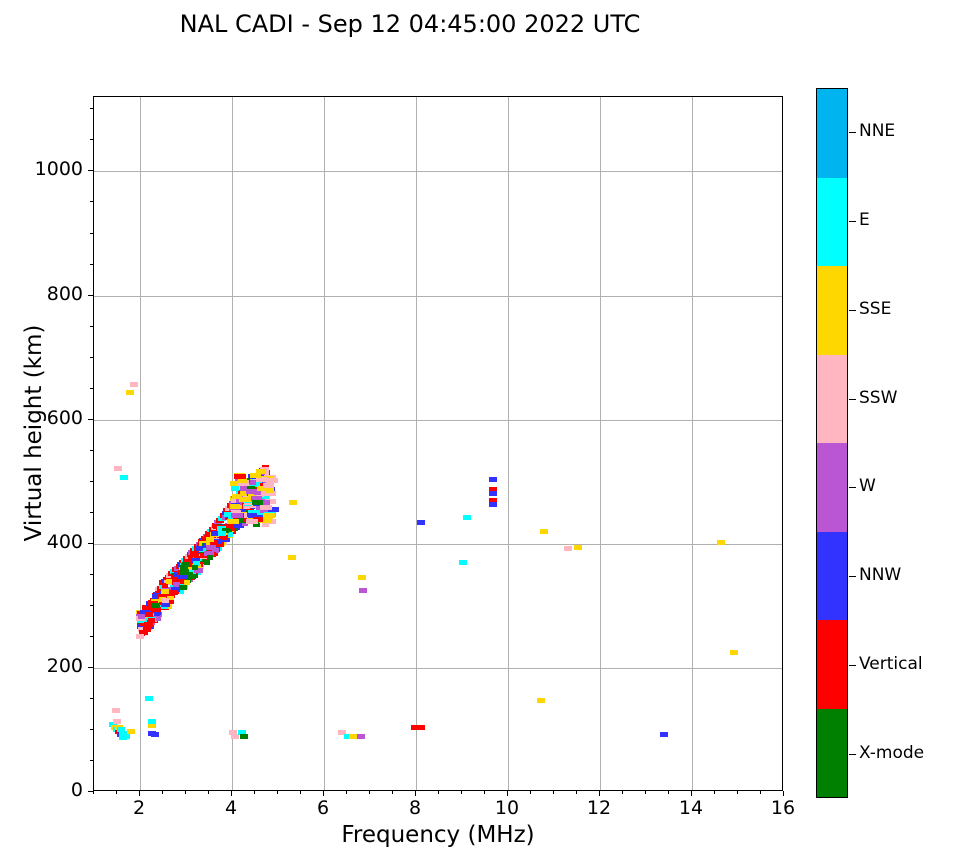 This screenshot has width=958, height=857. I want to click on y-tick-label: 1000, so click(58, 169).